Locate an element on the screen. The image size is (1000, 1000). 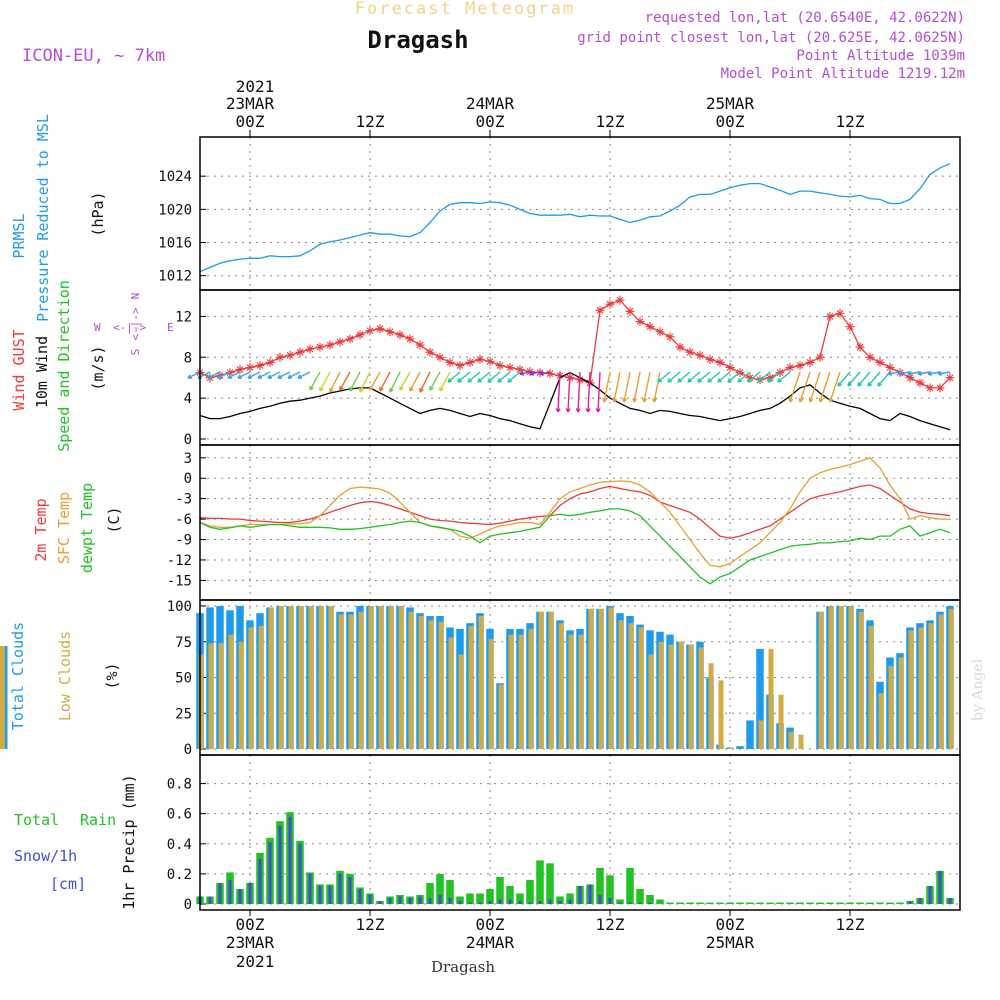
precip-label-snow: Snow/1h is located at coordinates (45, 856).